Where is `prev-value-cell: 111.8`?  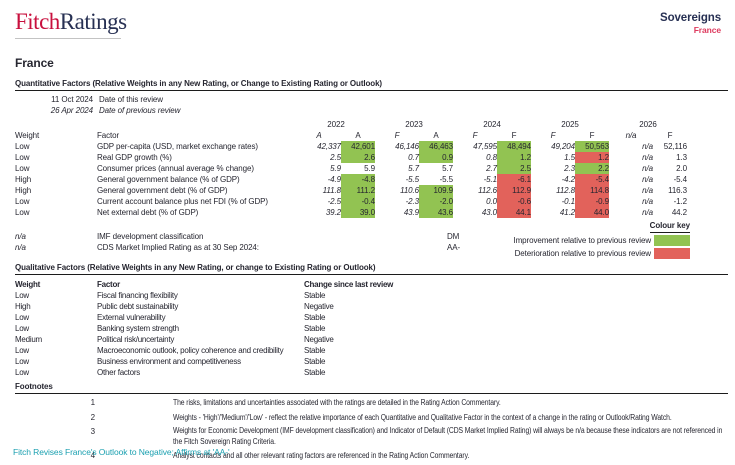 prev-value-cell: 111.8 is located at coordinates (331, 190).